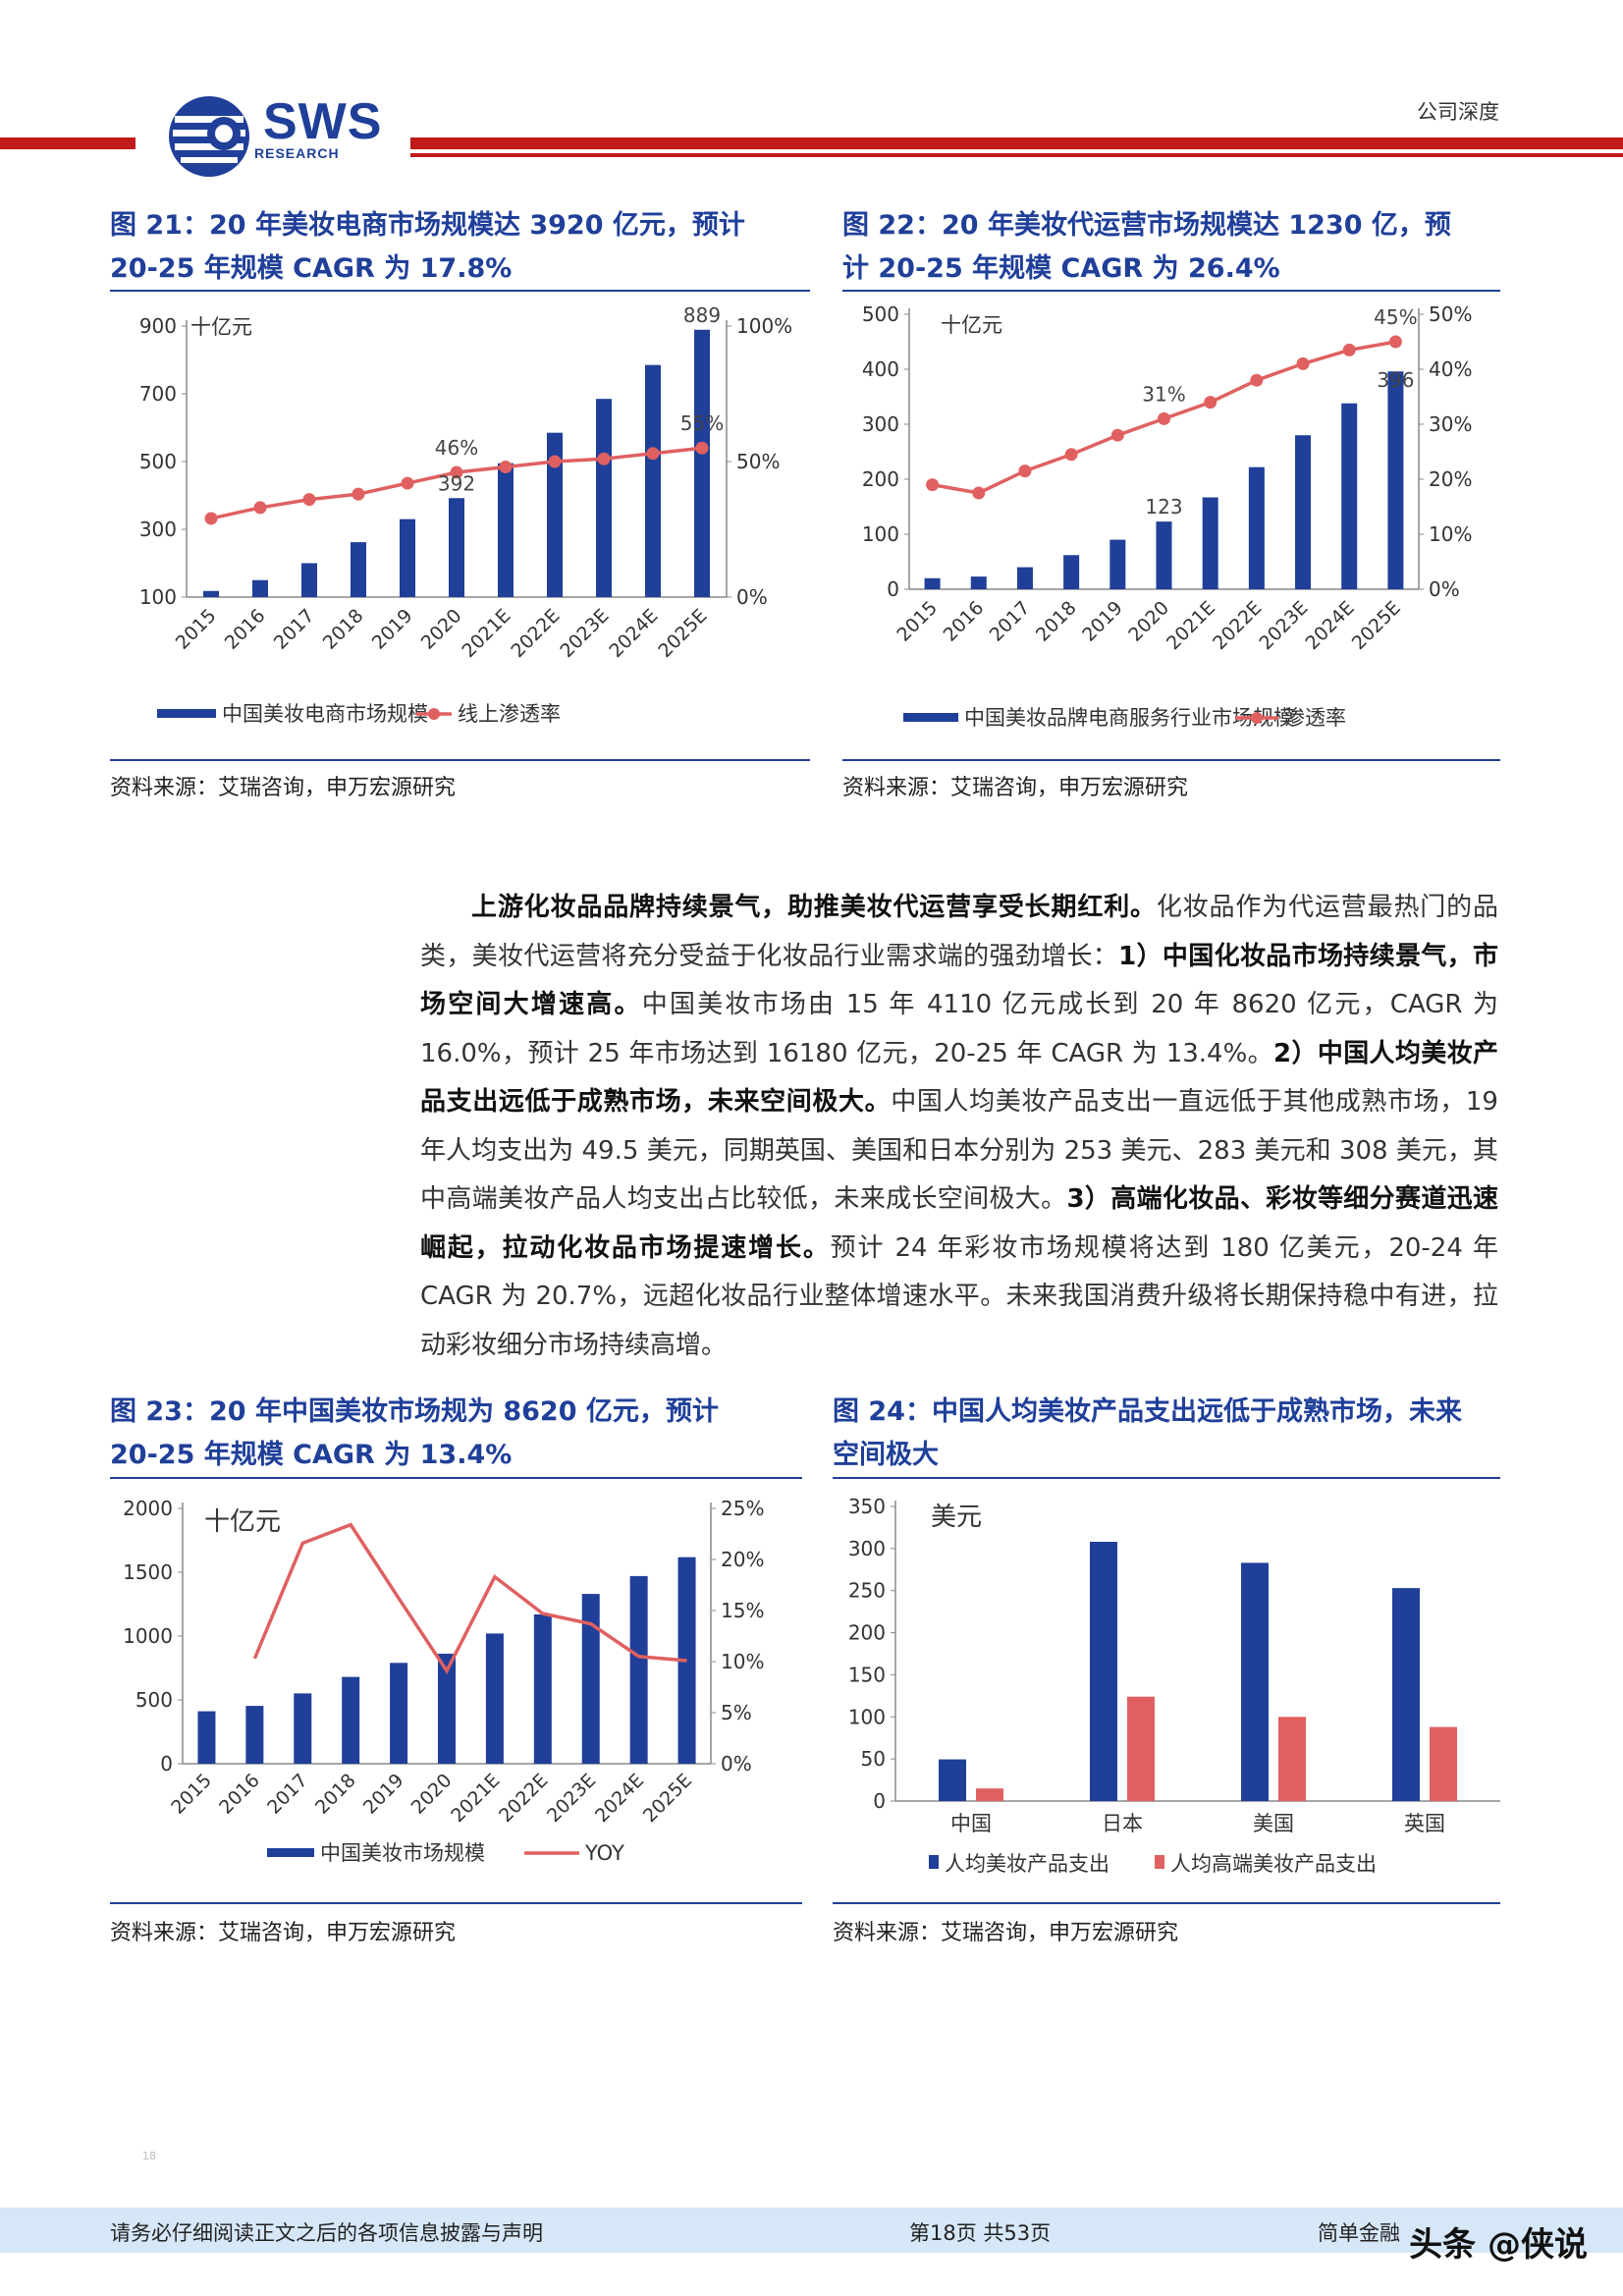 The height and width of the screenshot is (2296, 1623). Describe the element at coordinates (980, 2233) in the screenshot. I see `footer-page-count: 第18页 共53页` at that location.